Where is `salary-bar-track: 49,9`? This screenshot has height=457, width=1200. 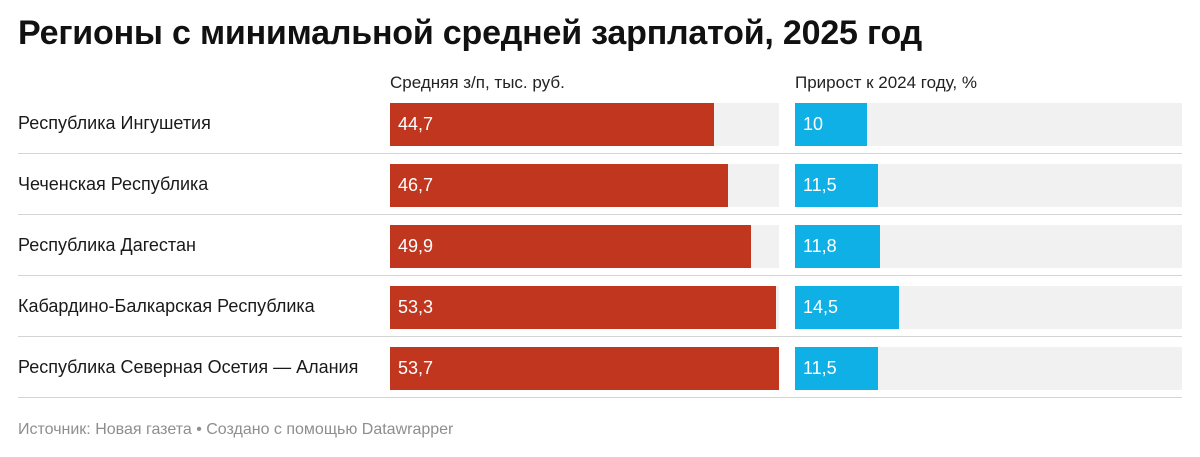
salary-bar-track: 49,9 is located at coordinates (584, 246).